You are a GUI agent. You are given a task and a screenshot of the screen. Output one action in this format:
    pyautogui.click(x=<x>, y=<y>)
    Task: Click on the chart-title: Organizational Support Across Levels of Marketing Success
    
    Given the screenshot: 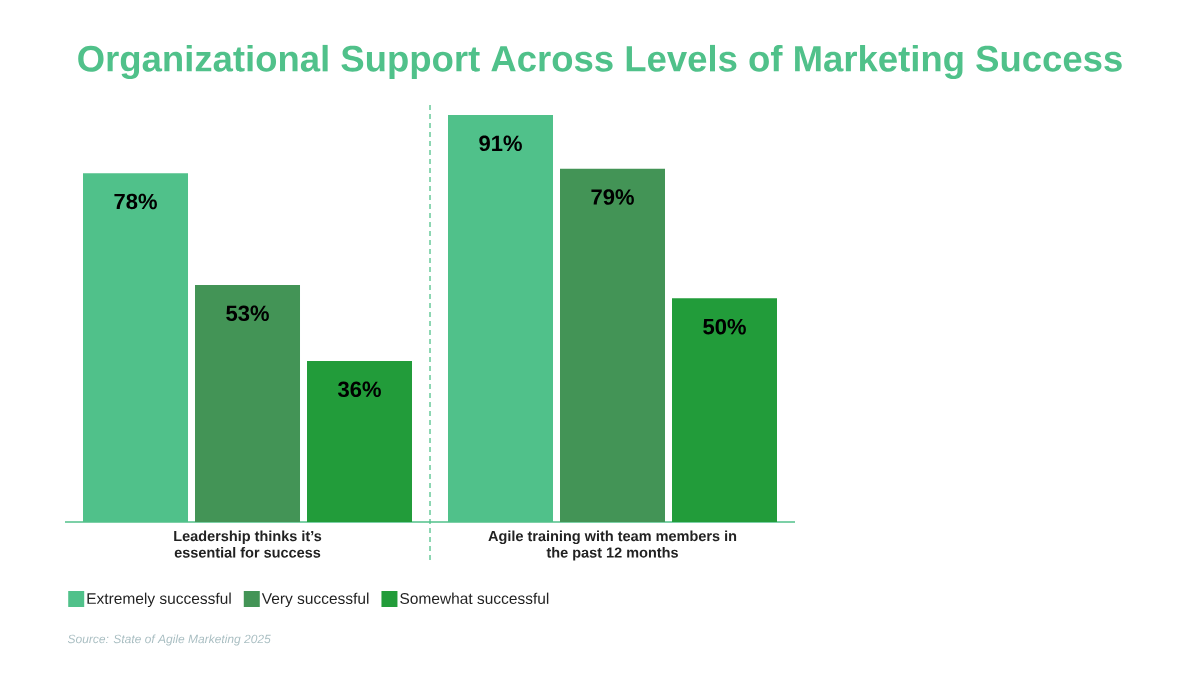 What is the action you would take?
    pyautogui.click(x=600, y=62)
    